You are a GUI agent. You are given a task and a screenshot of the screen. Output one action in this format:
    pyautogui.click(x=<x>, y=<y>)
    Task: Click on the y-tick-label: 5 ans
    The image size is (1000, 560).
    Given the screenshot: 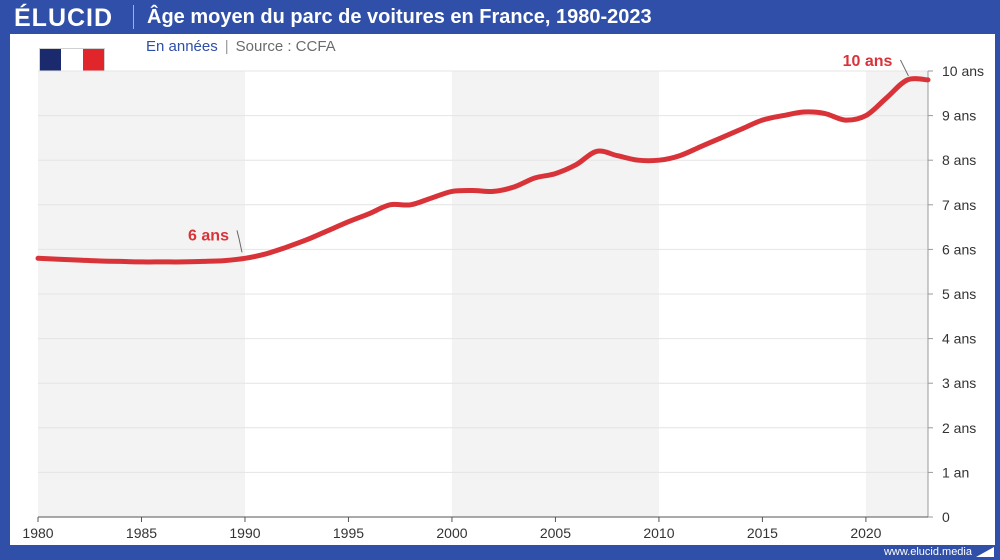 What is the action you would take?
    pyautogui.click(x=959, y=294)
    